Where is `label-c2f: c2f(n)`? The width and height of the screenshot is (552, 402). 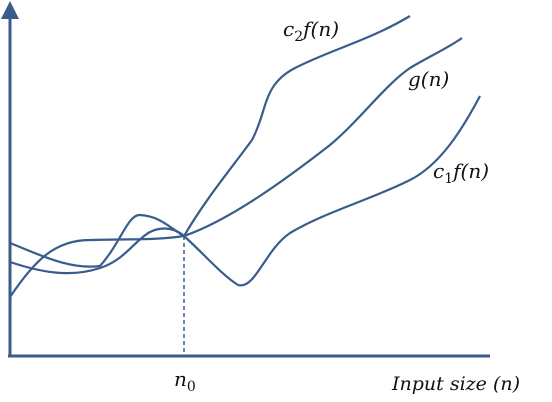 label-c2f: c2f(n) is located at coordinates (311, 31).